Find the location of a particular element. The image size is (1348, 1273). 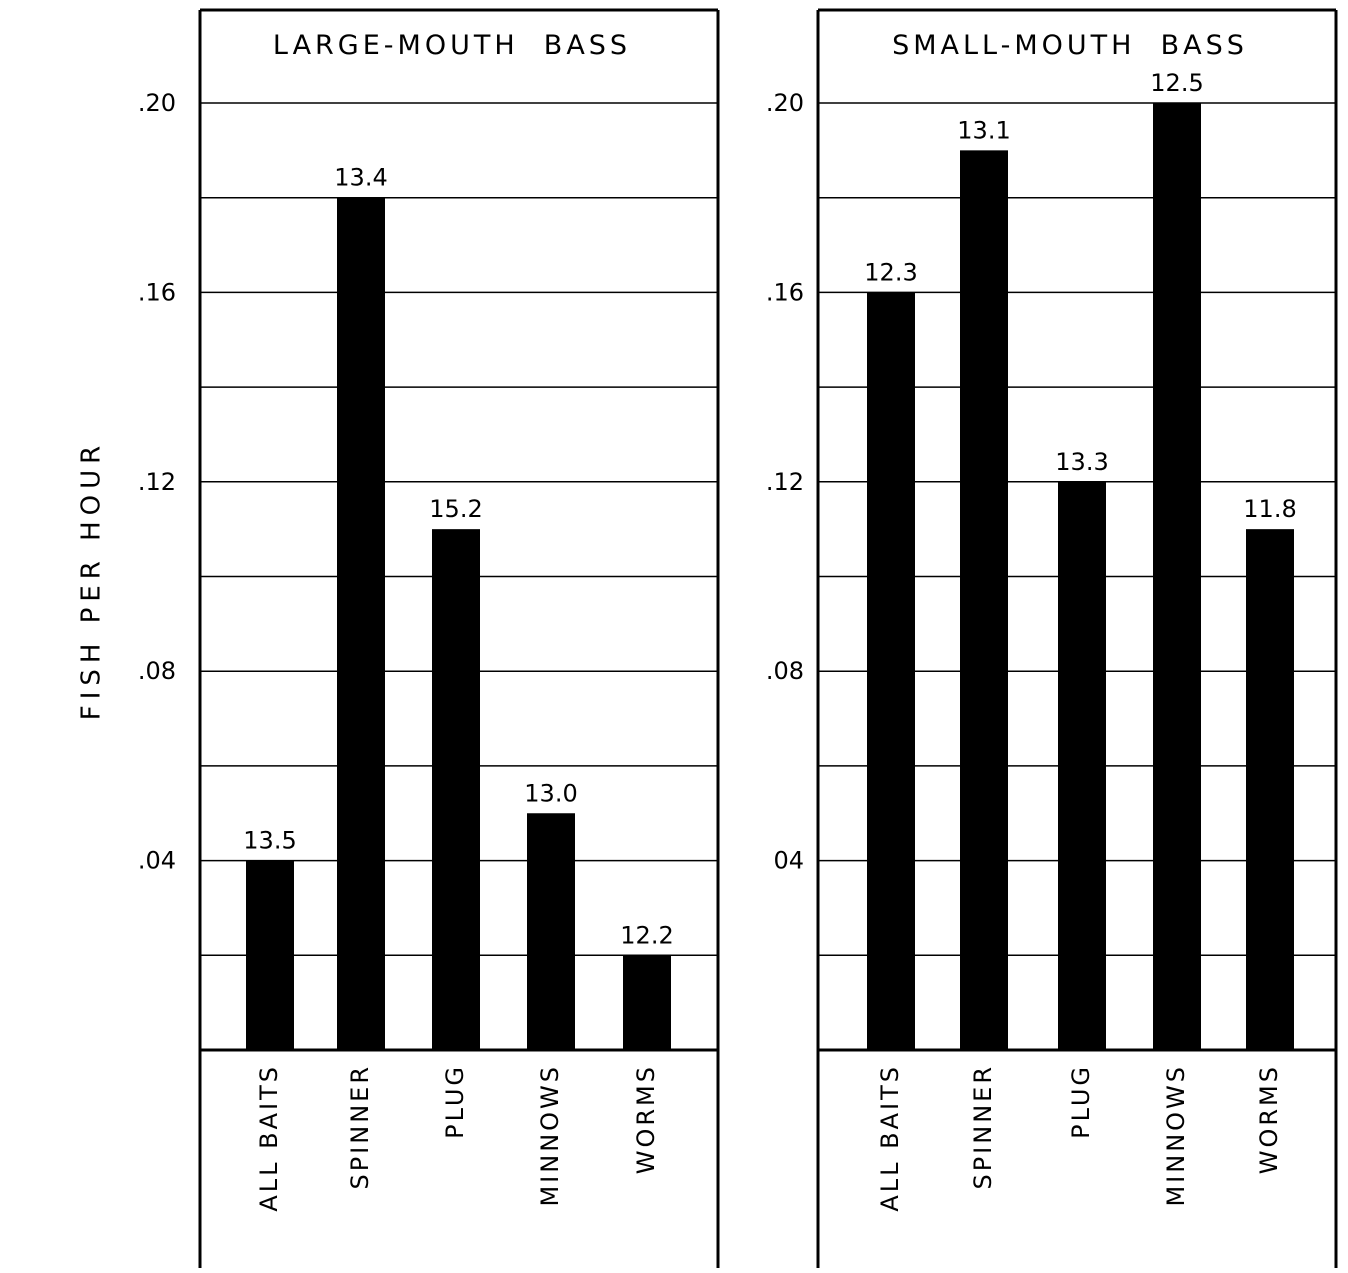

bar-value-label: 13.1 is located at coordinates (983, 130).